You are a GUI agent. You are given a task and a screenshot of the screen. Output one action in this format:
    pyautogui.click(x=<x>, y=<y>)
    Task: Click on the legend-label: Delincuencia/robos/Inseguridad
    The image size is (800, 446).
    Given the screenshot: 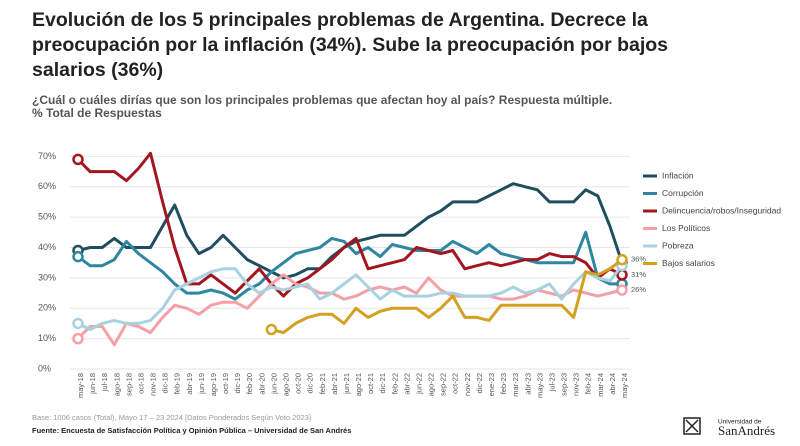 What is the action you would take?
    pyautogui.click(x=721, y=210)
    